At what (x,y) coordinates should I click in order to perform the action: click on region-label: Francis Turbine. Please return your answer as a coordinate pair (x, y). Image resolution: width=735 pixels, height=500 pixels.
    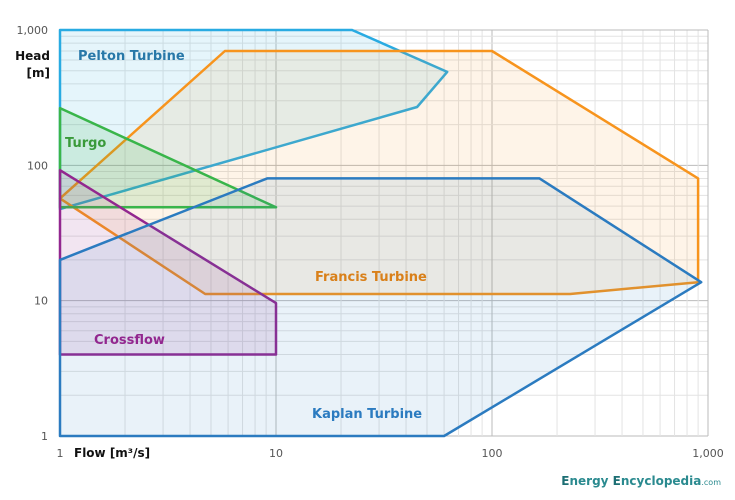
    Looking at the image, I should click on (371, 277).